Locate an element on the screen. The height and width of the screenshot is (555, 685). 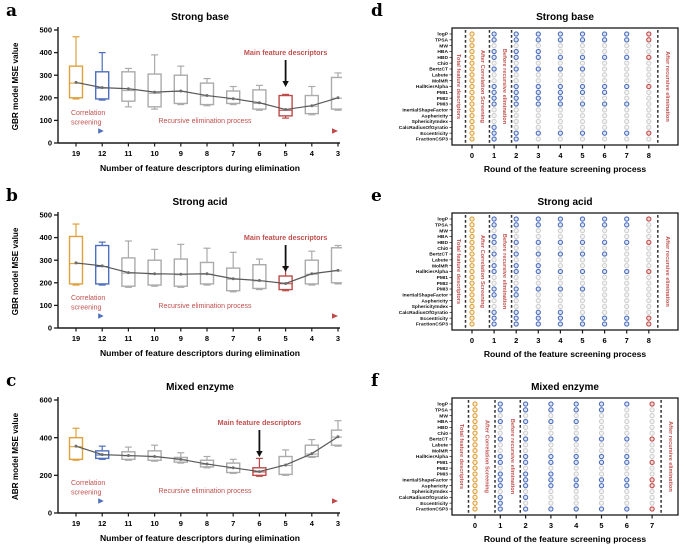
dot-r4-MW is located at coordinates (576, 416).